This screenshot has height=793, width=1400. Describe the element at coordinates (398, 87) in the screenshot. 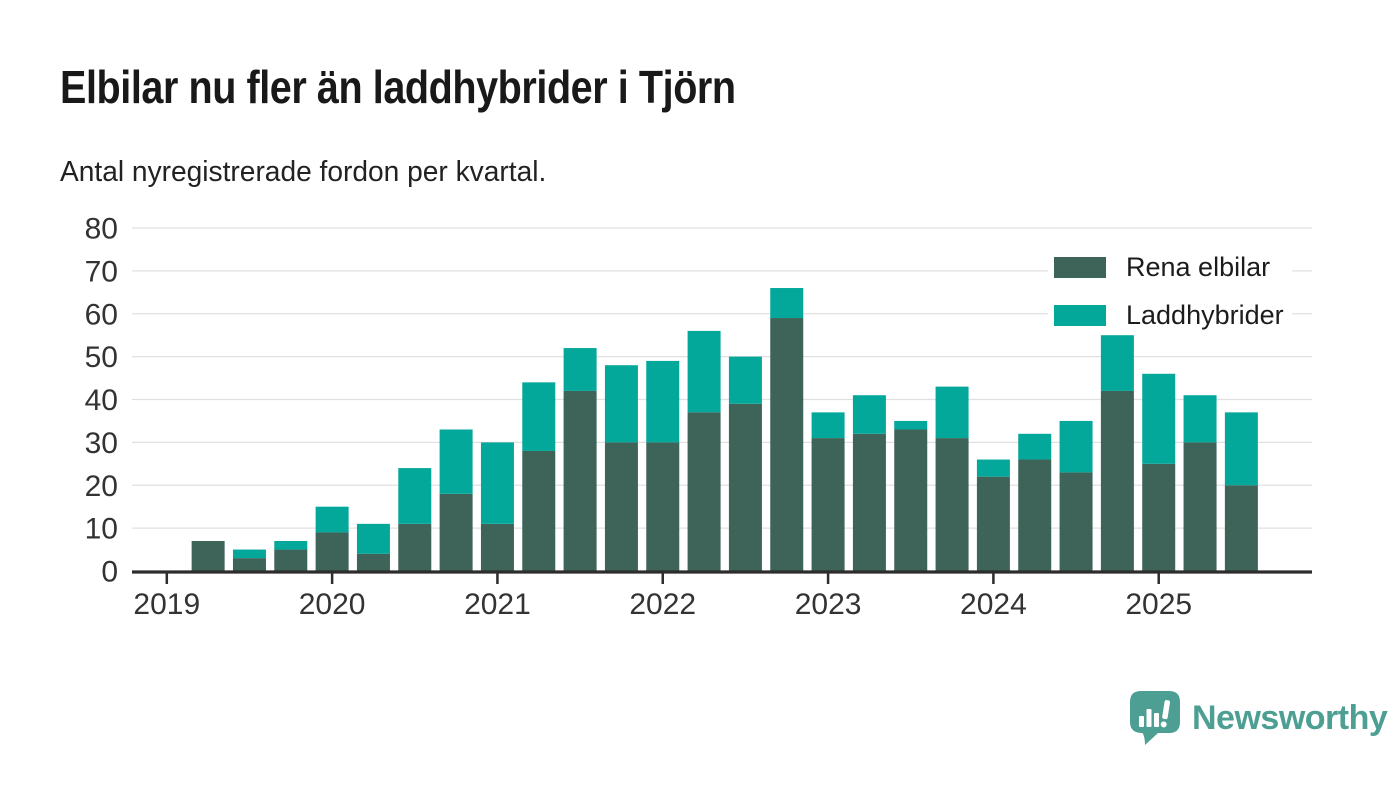

I see `page-title: Elbilar nu fler än laddhybrider i Tjörn` at that location.